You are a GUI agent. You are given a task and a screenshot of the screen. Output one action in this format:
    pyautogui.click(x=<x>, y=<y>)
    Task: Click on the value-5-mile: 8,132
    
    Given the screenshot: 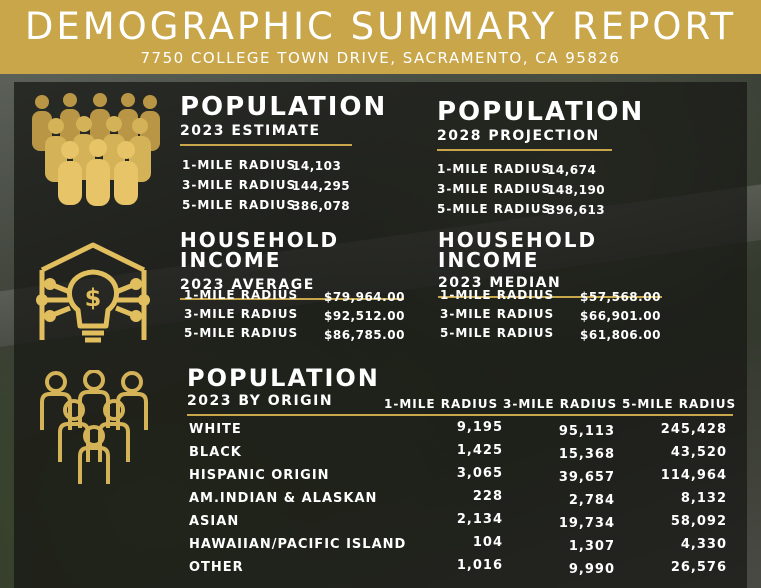 What is the action you would take?
    pyautogui.click(x=703, y=498)
    